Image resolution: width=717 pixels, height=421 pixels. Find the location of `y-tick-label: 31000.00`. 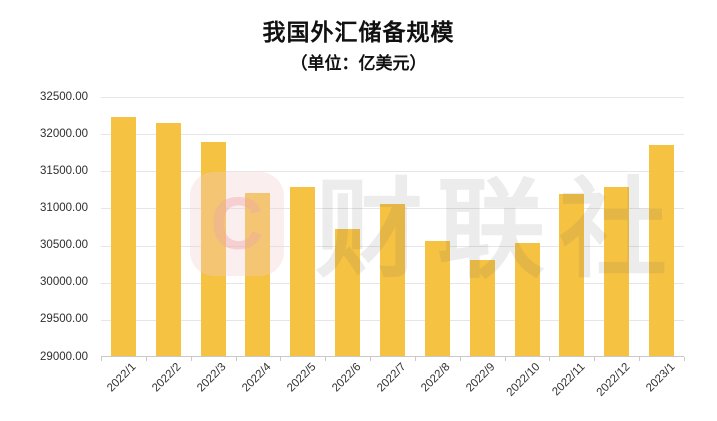

y-tick-label: 31000.00 is located at coordinates (64, 207).